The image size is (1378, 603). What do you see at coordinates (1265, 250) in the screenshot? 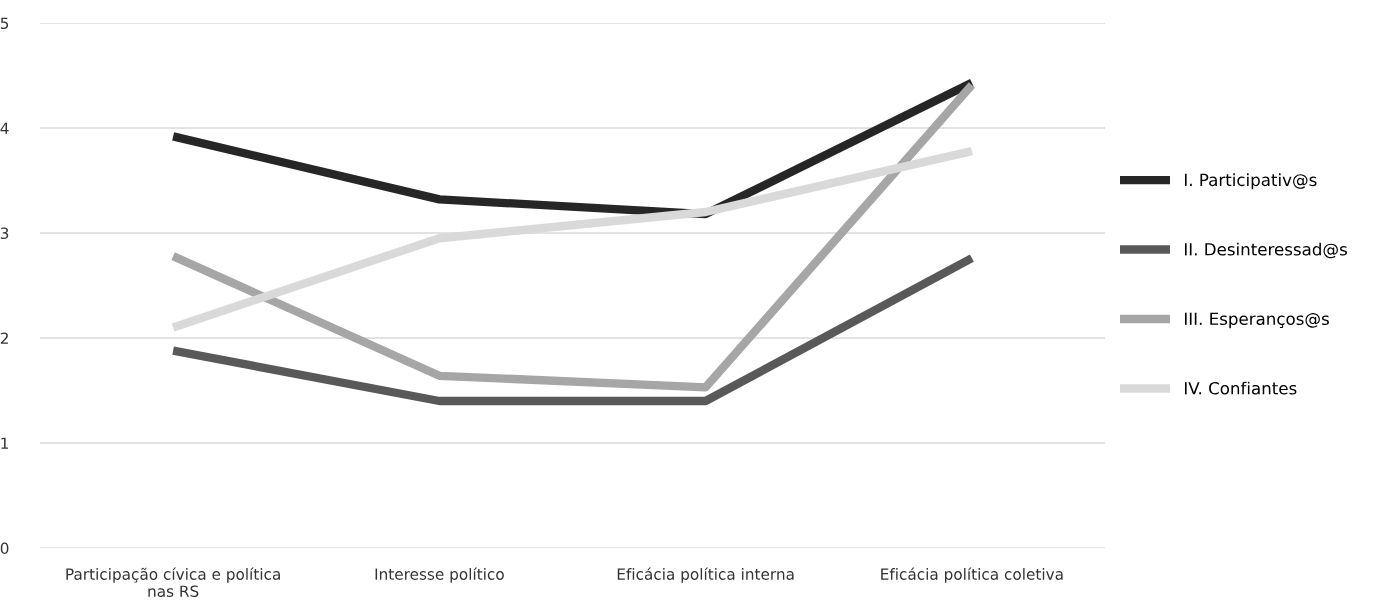
I see `legend-label: II. Desinteressad@s` at bounding box center [1265, 250].